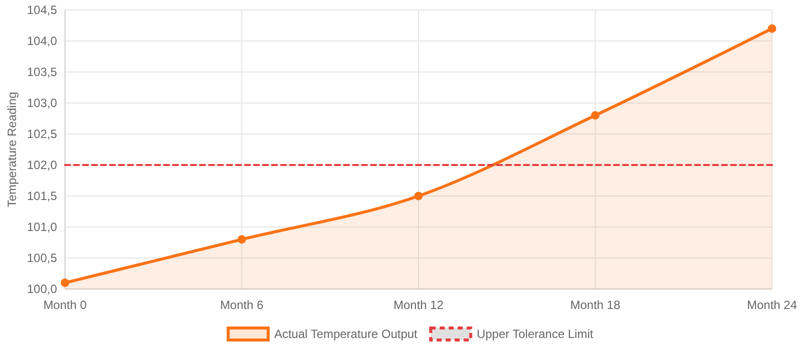 Image resolution: width=800 pixels, height=350 pixels. Describe the element at coordinates (595, 305) in the screenshot. I see `x-tick-label: Month 18` at that location.